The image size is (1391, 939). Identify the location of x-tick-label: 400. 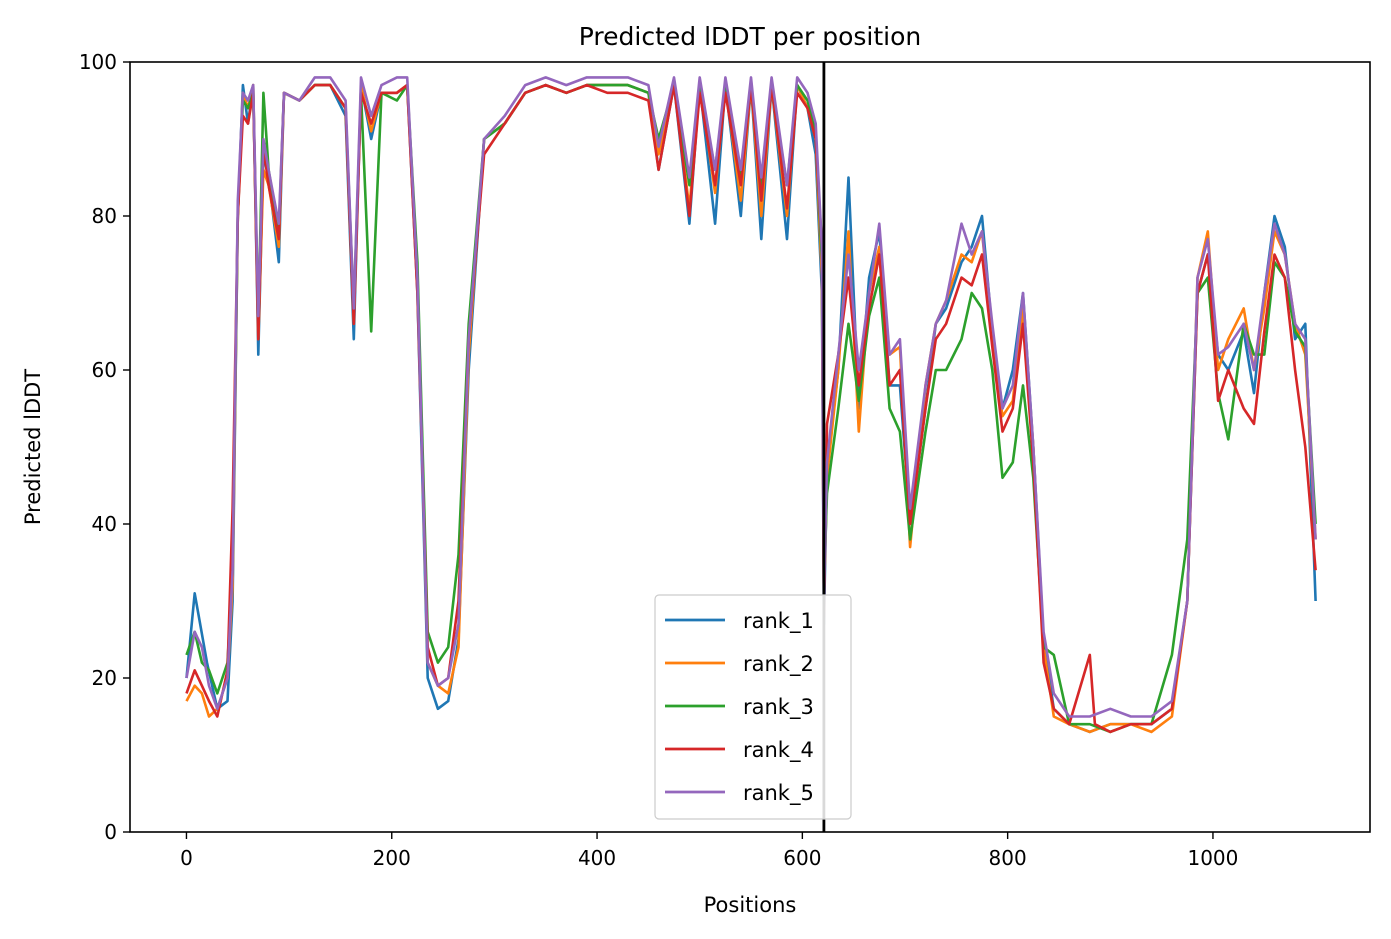
(597, 858).